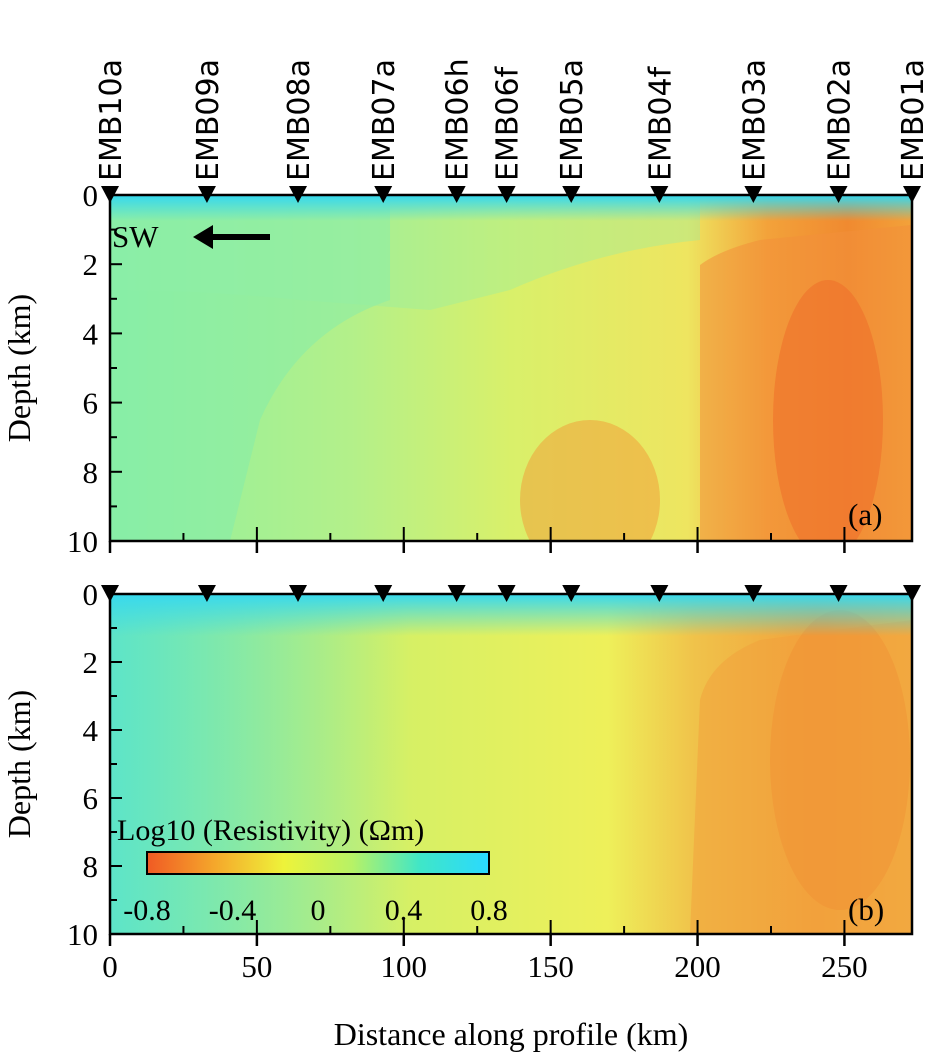 The image size is (932, 1061). I want to click on station-label-EMB02a: EMB02a, so click(840, 120).